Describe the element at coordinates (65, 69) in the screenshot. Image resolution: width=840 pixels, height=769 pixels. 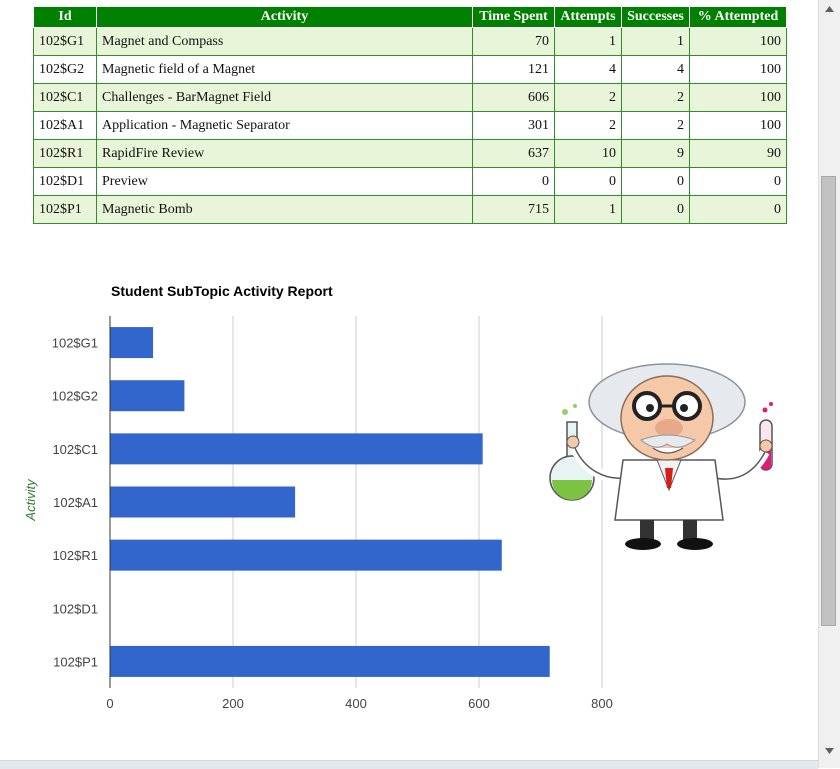
I see `cell-id: 102$G2` at that location.